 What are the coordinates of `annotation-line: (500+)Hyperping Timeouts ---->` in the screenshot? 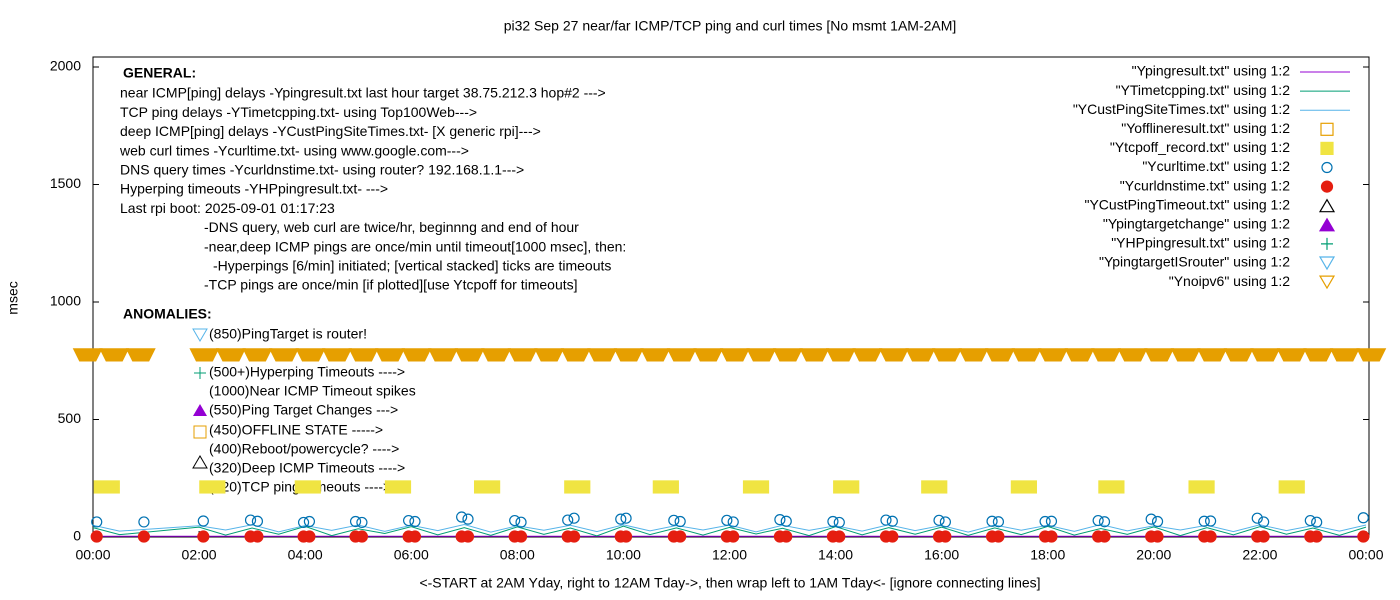 It's located at (307, 372).